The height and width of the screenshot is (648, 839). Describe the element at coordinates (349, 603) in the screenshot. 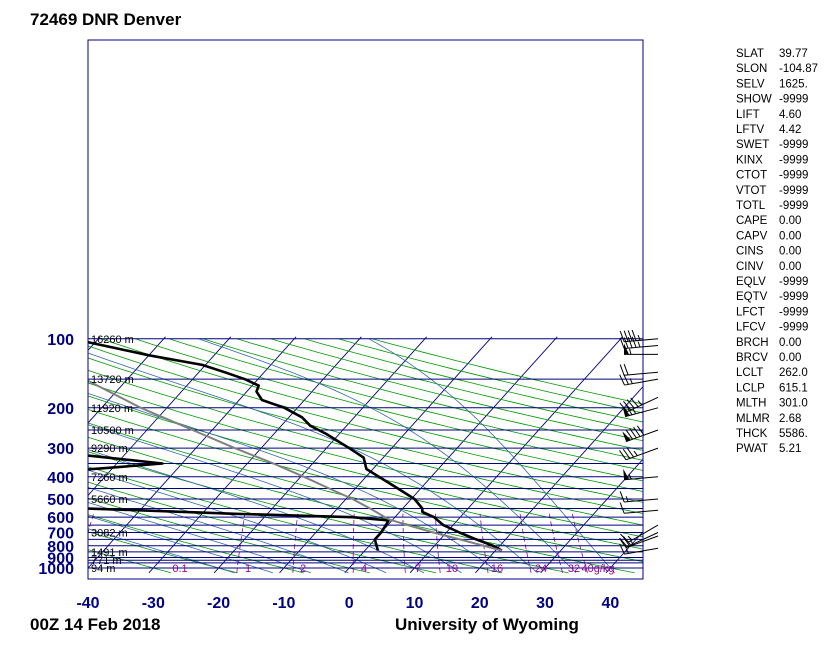

I see `temperature-tick-label: 0` at that location.